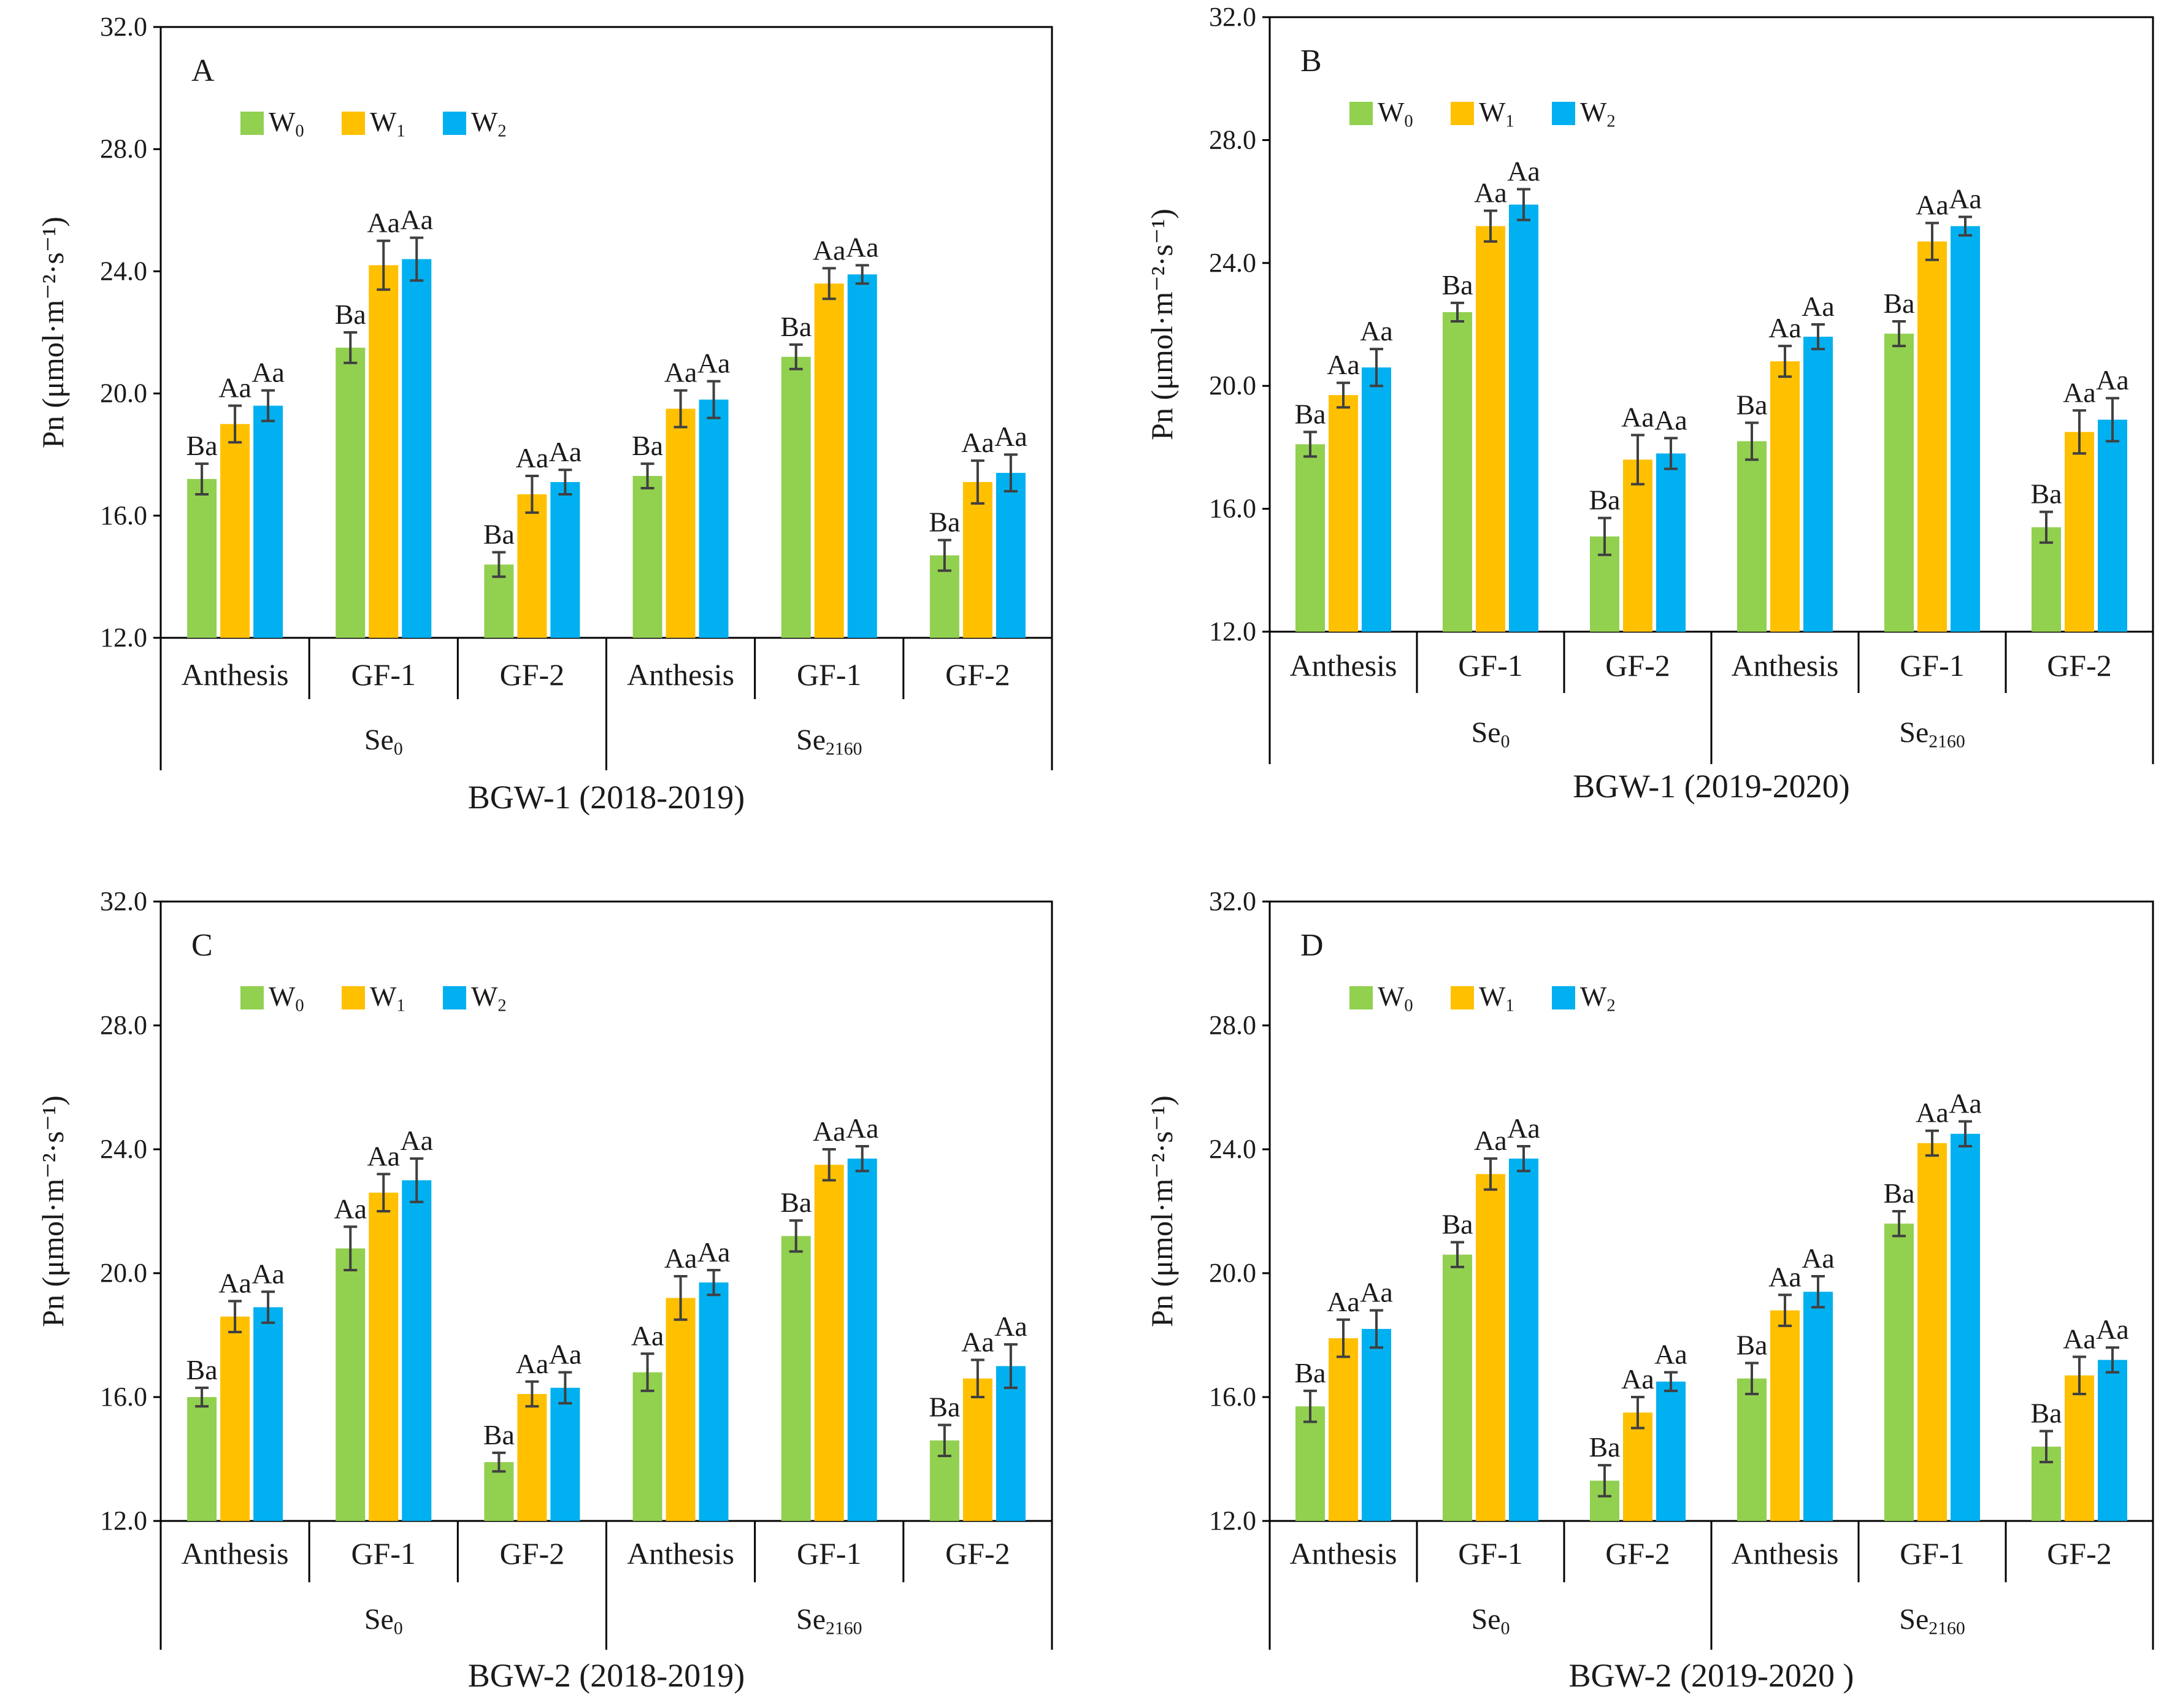 This screenshot has height=1708, width=2172. Describe the element at coordinates (606, 1675) in the screenshot. I see `panel-title: BGW-2 (2018-2019)` at that location.